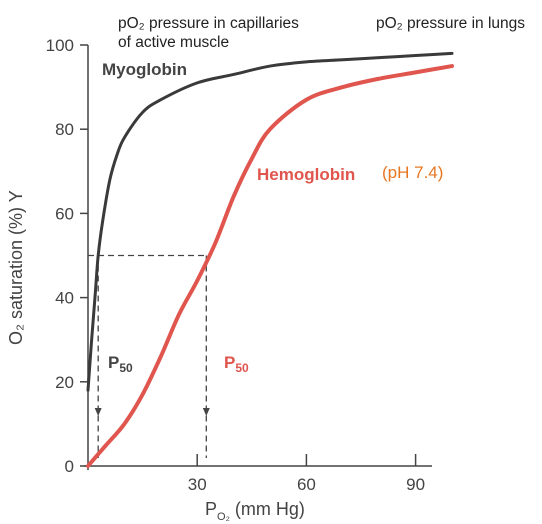 The image size is (542, 524). I want to click on x-tick-label-60: 60, so click(306, 484).